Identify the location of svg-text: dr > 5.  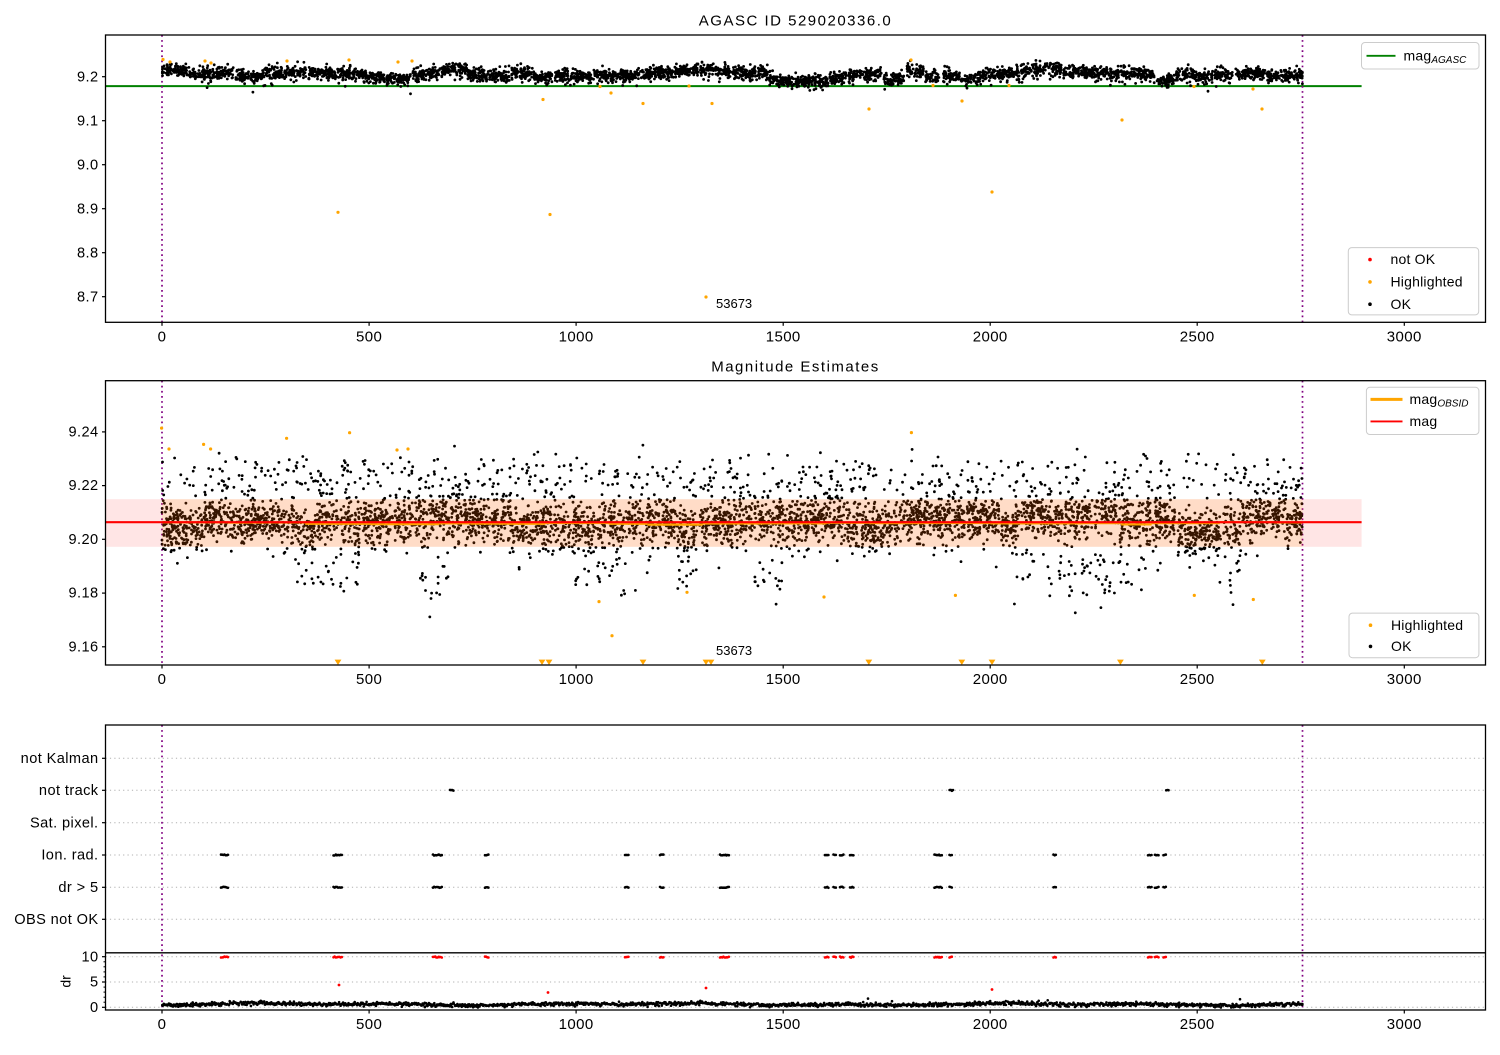
(78, 888).